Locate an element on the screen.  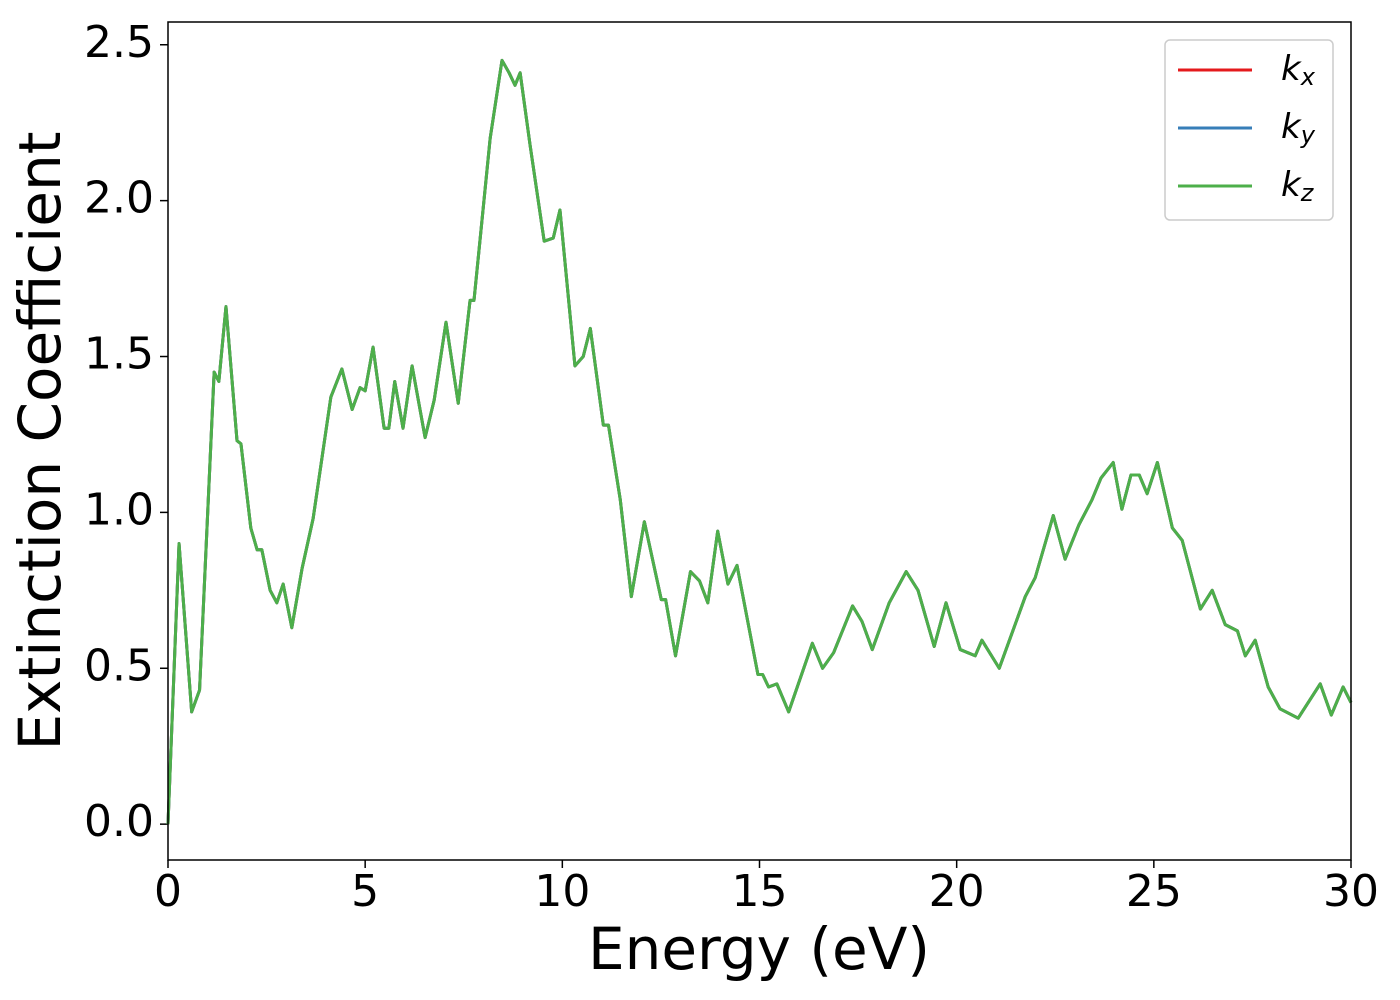
x-tick-label: 15 is located at coordinates (760, 891).